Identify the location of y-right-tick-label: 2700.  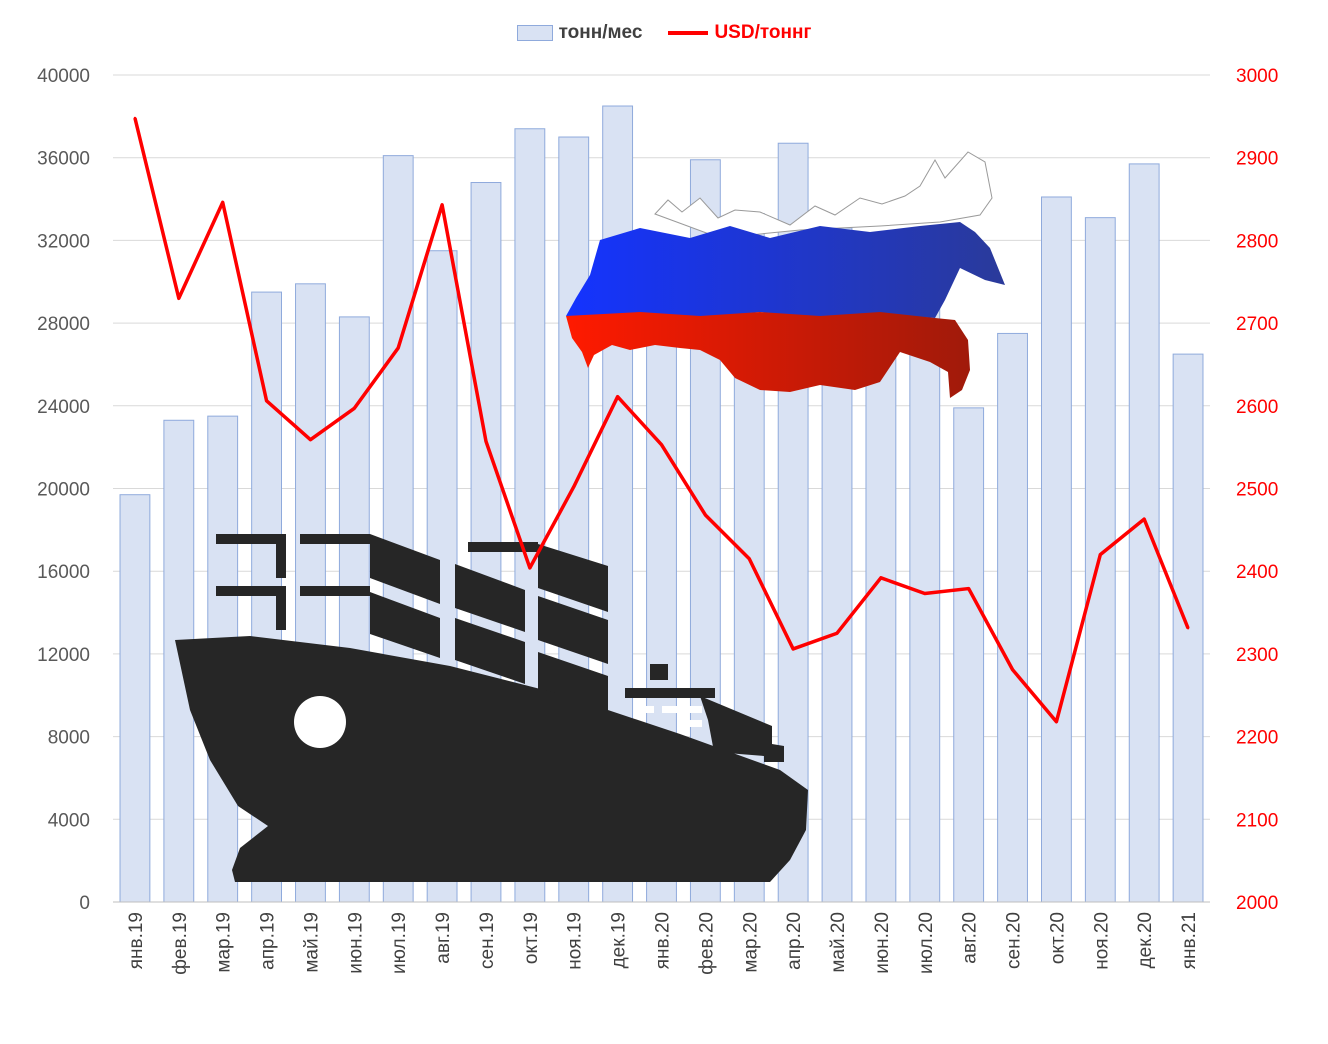
(1257, 324).